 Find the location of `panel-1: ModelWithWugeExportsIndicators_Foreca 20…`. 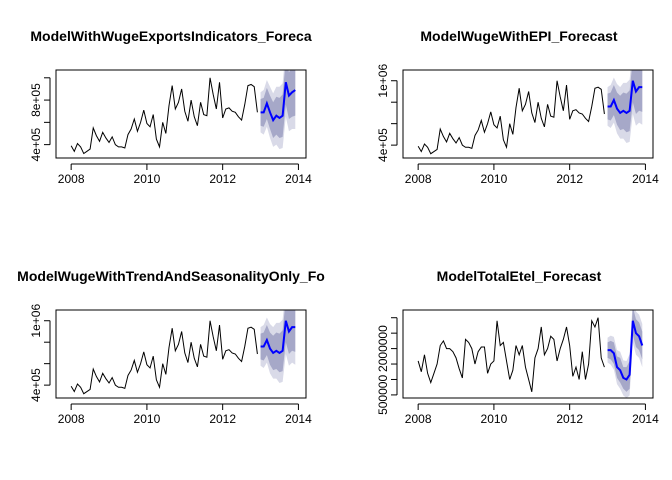

panel-1: ModelWithWugeExportsIndicators_Foreca 20… is located at coordinates (170, 107).